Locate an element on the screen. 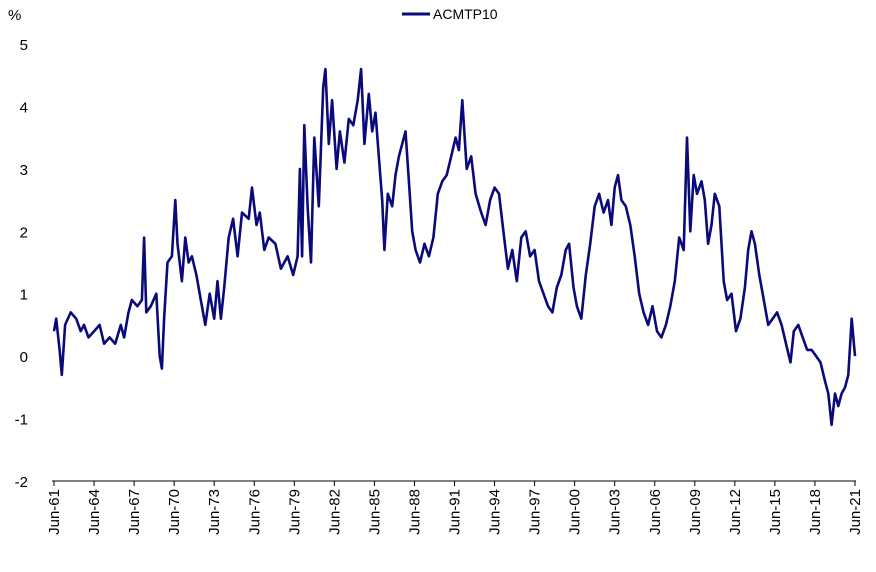 This screenshot has height=572, width=876. y-tick-label: 2 is located at coordinates (24, 232).